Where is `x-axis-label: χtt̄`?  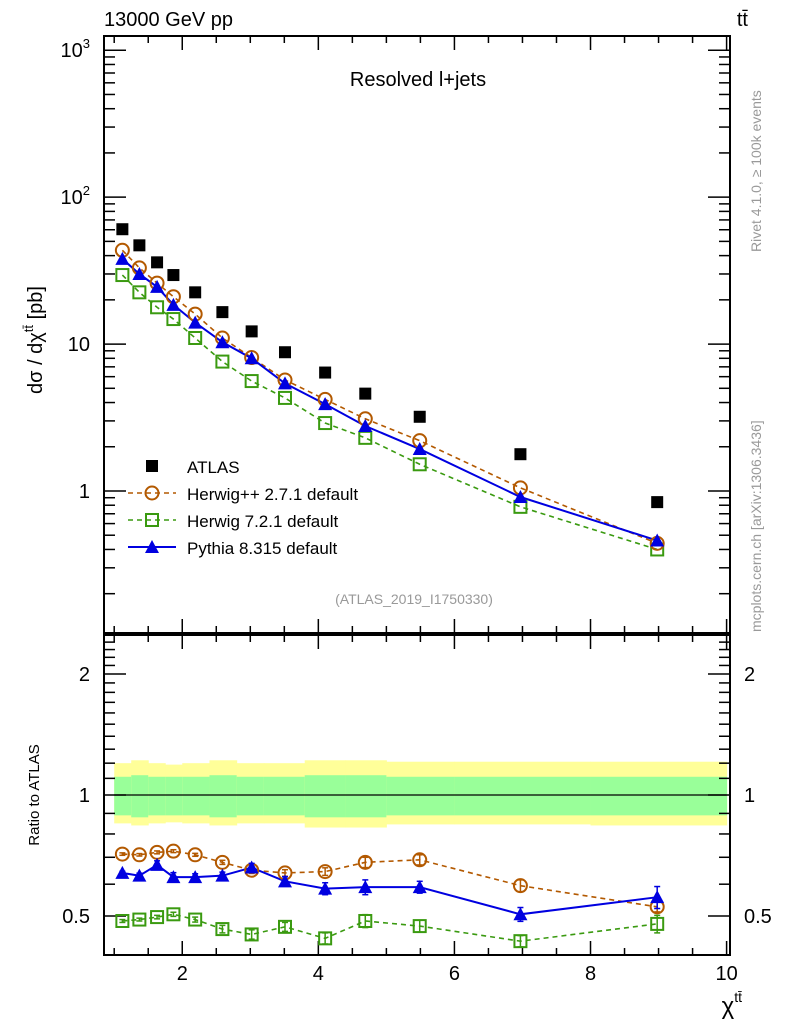
x-axis-label: χtt̄ is located at coordinates (732, 1004).